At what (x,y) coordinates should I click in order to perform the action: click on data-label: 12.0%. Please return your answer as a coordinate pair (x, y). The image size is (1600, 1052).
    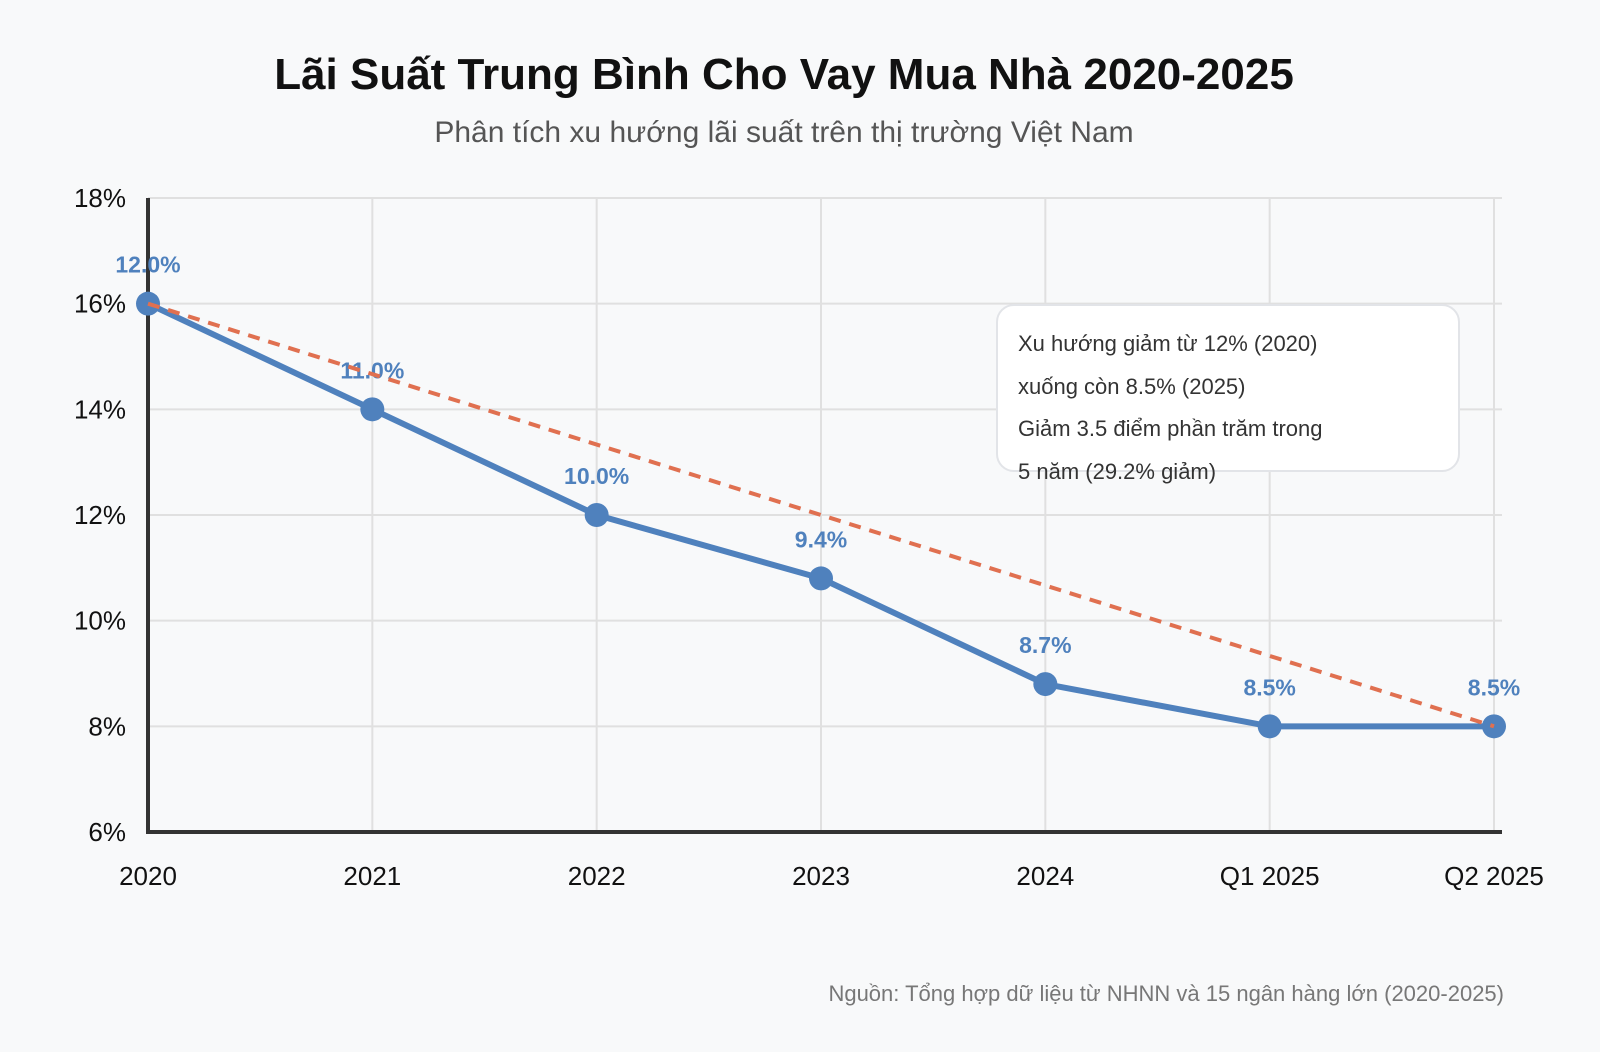
    Looking at the image, I should click on (147, 265).